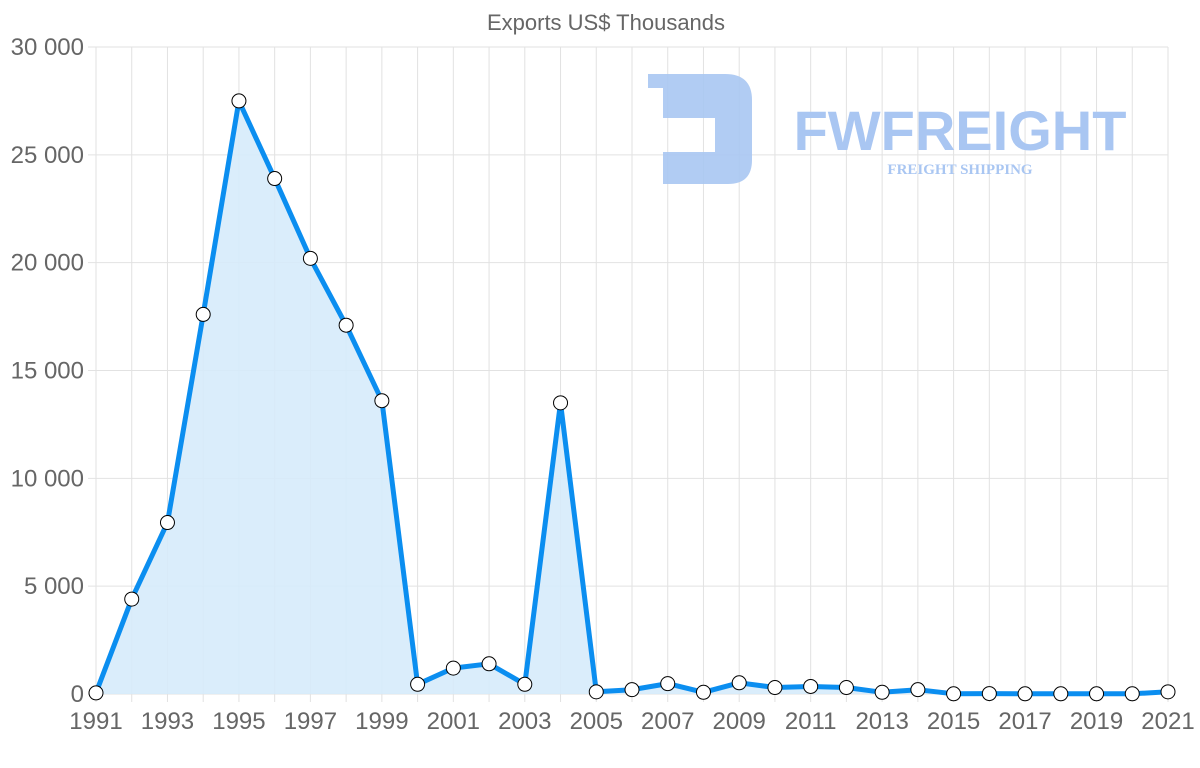 The width and height of the screenshot is (1200, 768). What do you see at coordinates (310, 721) in the screenshot?
I see `x-tick-label: 1997` at bounding box center [310, 721].